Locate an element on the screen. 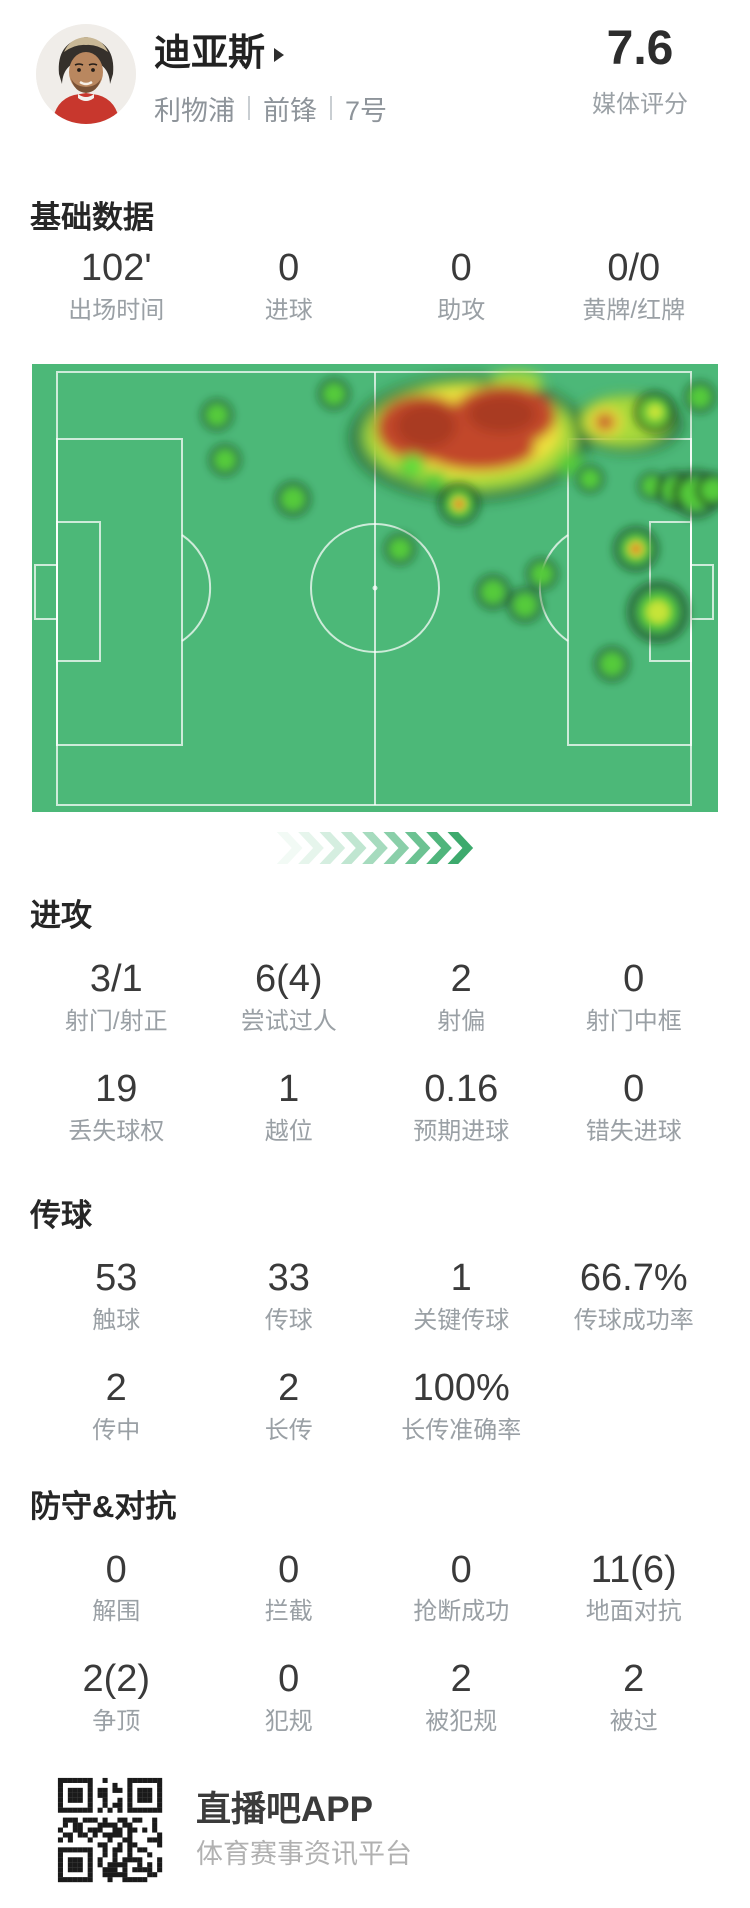  stat-value: 66.7% is located at coordinates (633, 1278).